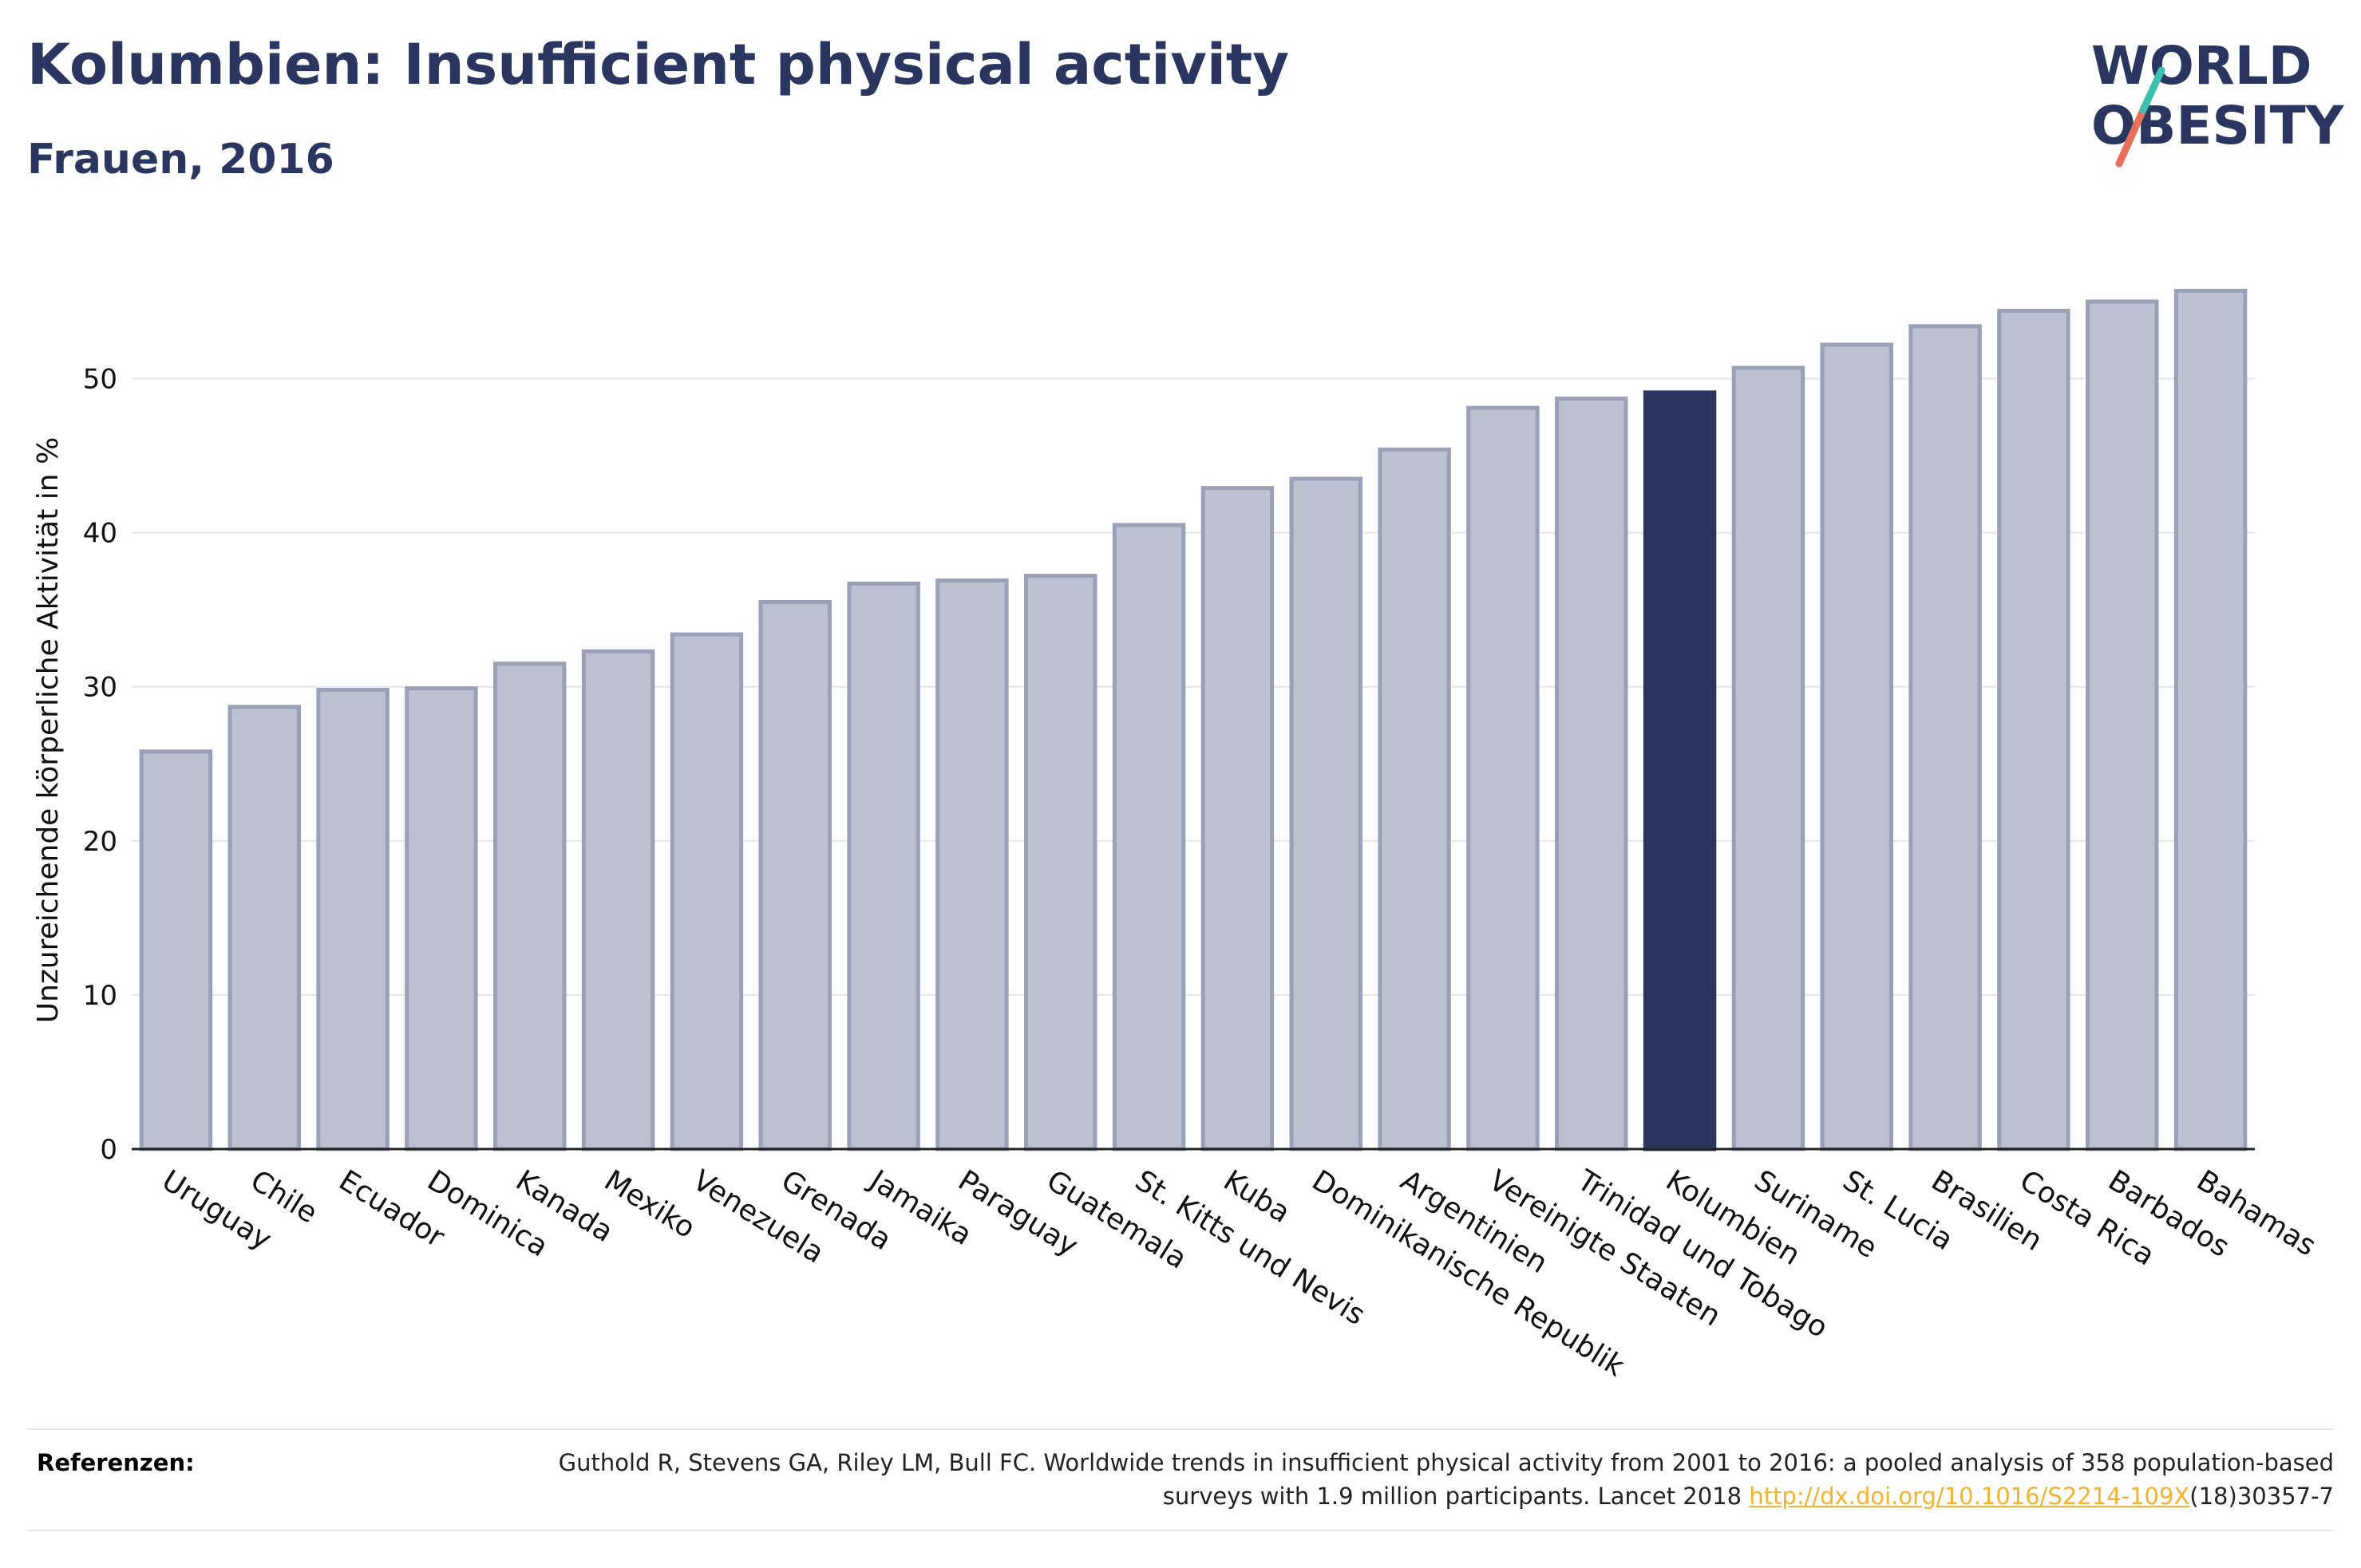 This screenshot has width=2361, height=1568. I want to click on y-tick-labels: 0 10 20 30 40 50, so click(100, 764).